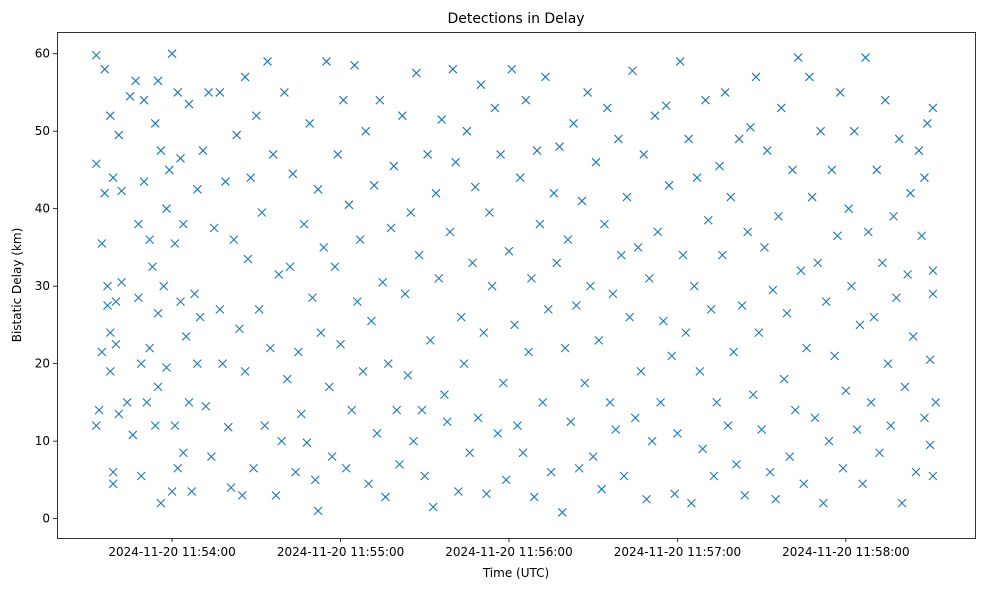 This screenshot has width=989, height=594. I want to click on x-tick-label: 2024-11-20 11:54:00, so click(171, 552).